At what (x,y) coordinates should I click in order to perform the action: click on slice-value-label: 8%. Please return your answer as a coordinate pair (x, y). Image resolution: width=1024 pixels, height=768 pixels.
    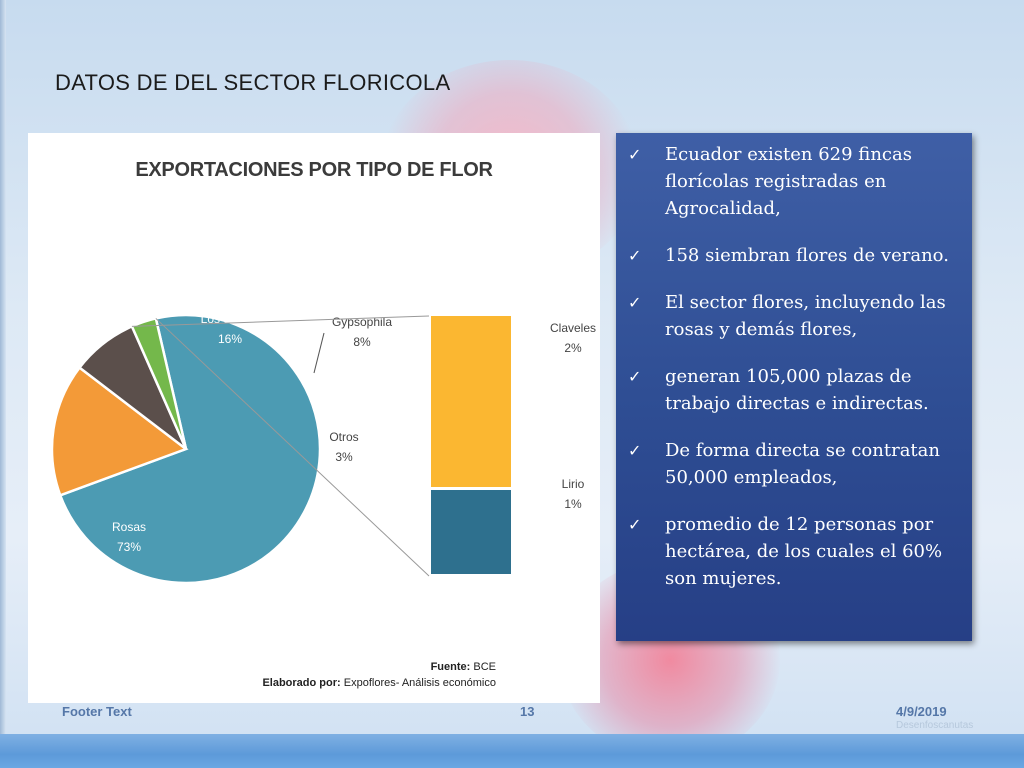
    Looking at the image, I should click on (362, 342).